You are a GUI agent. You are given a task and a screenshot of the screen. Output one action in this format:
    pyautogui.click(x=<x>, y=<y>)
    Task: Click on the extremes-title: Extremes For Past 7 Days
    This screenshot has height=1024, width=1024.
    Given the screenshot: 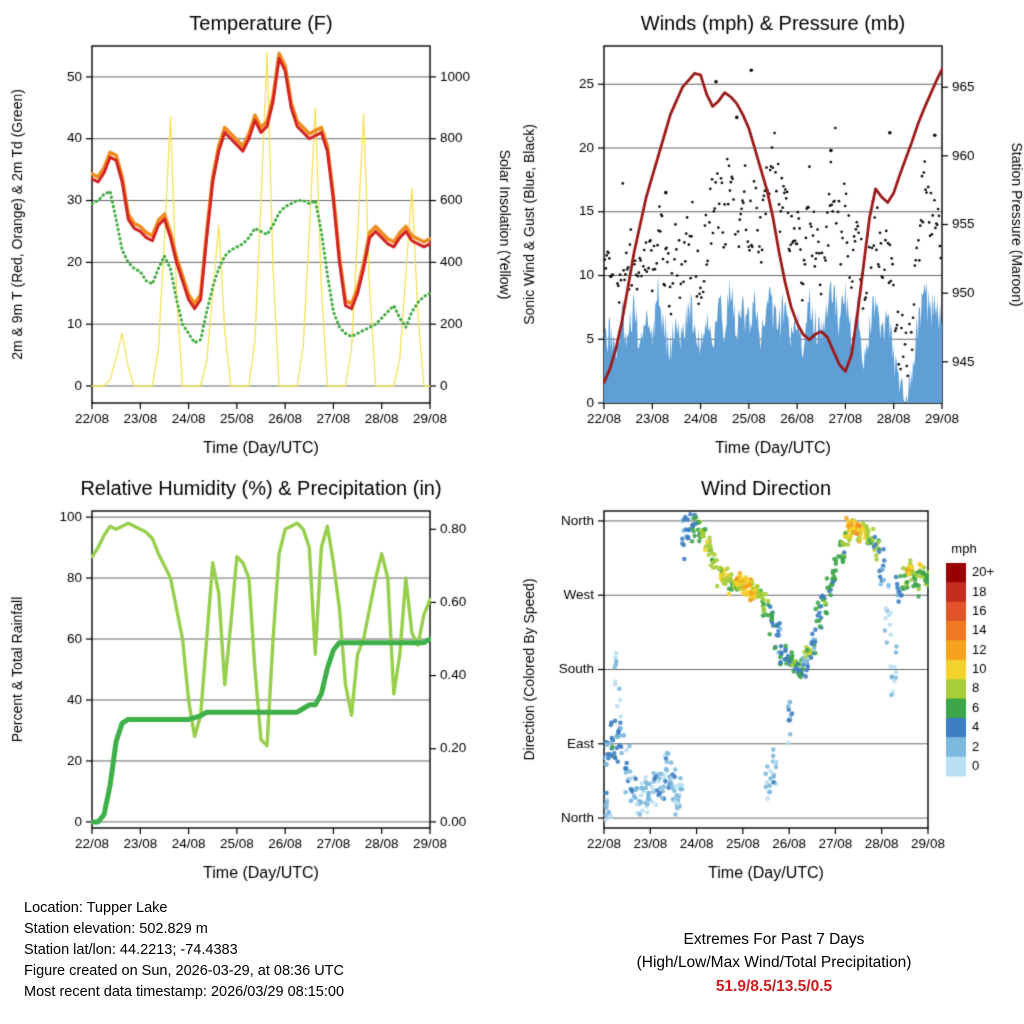 What is the action you would take?
    pyautogui.click(x=774, y=939)
    